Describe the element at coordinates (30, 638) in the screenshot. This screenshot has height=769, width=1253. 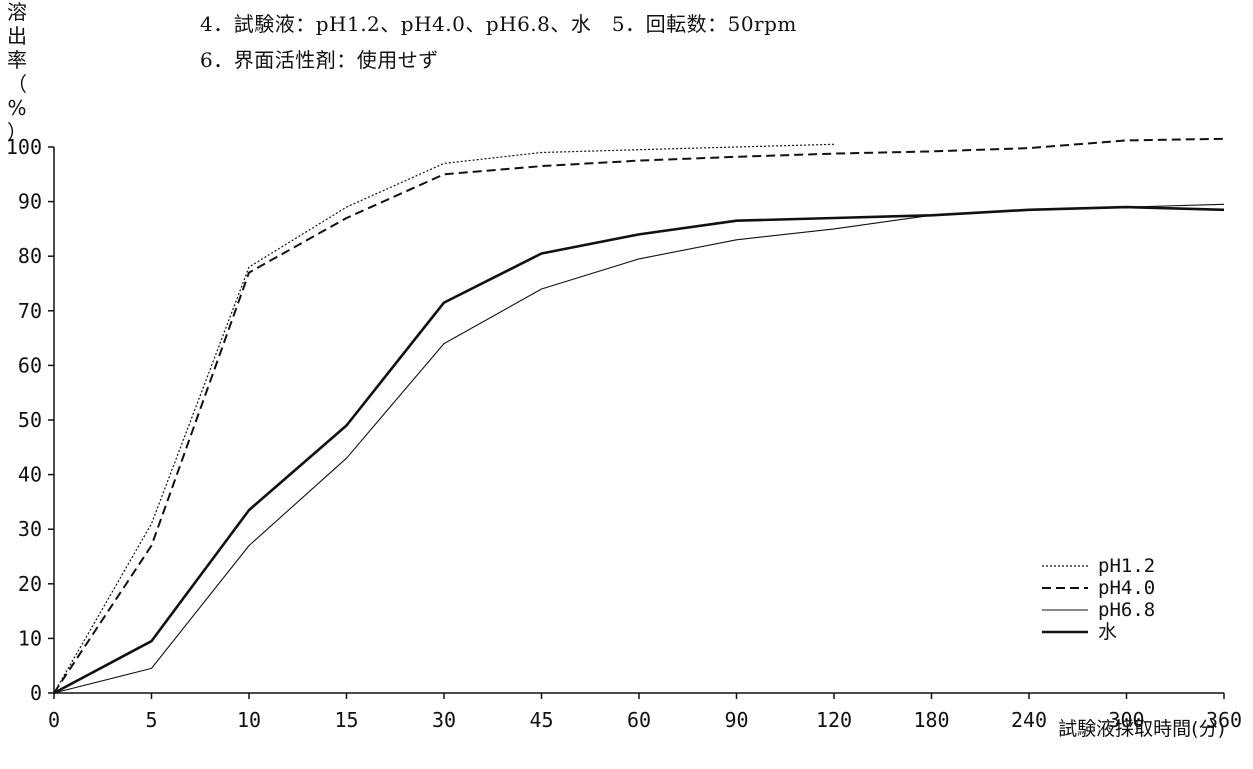
I see `y-tick-label: 10` at that location.